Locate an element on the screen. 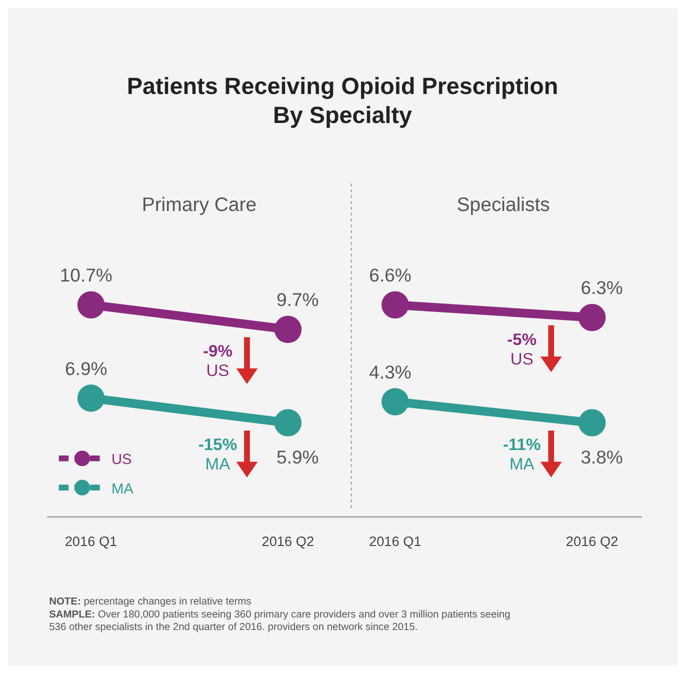  data-label: 9.7% is located at coordinates (297, 299).